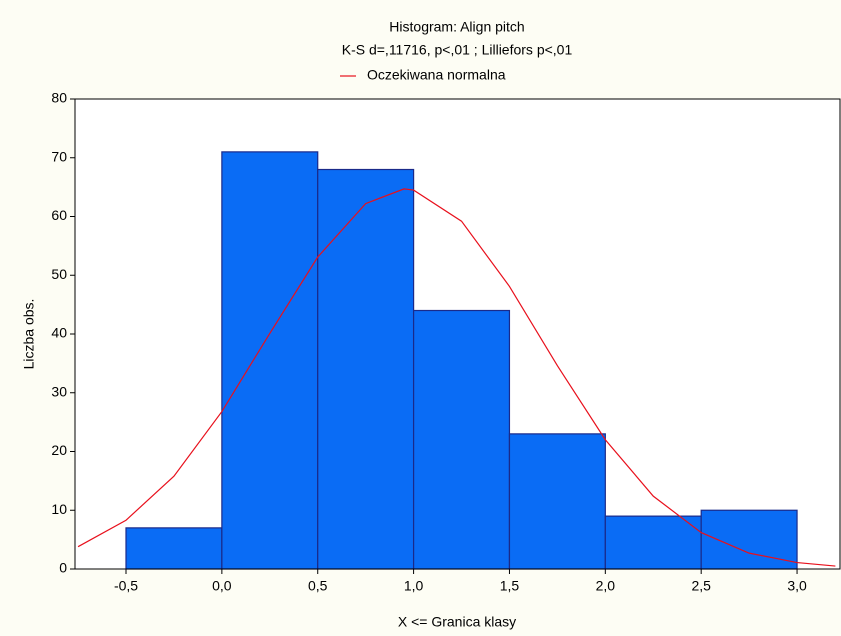  What do you see at coordinates (457, 622) in the screenshot?
I see `x-axis-label: X <= Granica klasy` at bounding box center [457, 622].